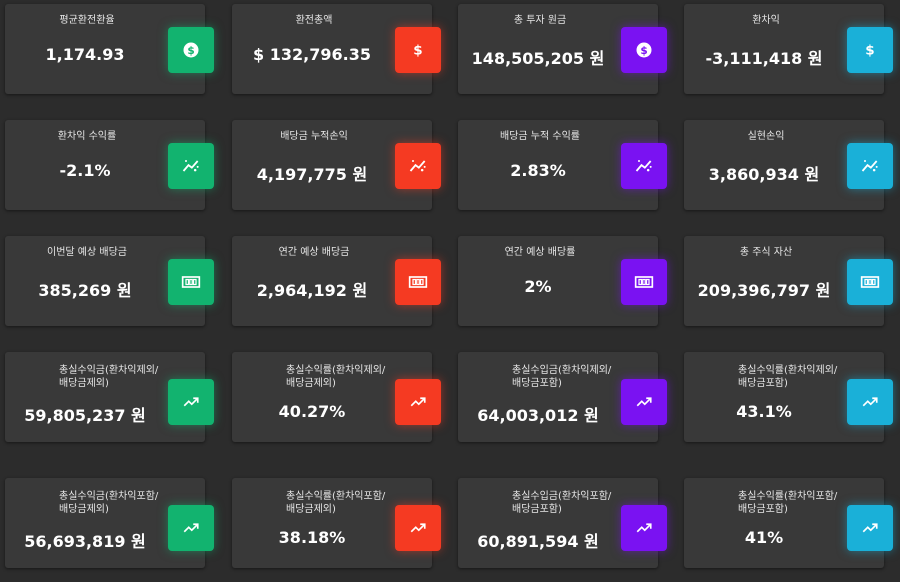 The image size is (900, 582). What do you see at coordinates (766, 136) in the screenshot?
I see `card-label: 실현손익` at bounding box center [766, 136].